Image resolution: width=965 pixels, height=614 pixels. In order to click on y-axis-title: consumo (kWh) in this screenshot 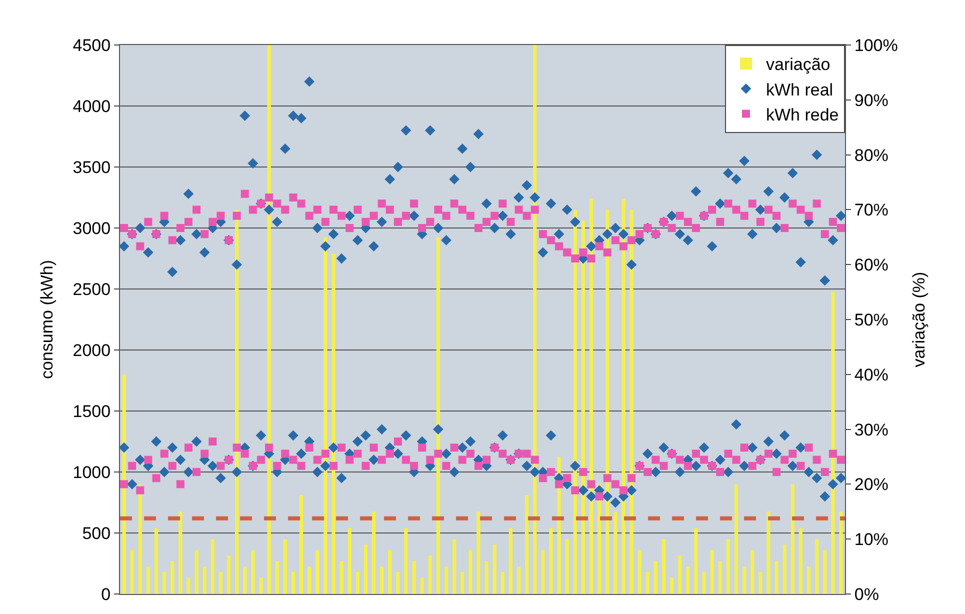, I will do `click(46, 320)`.